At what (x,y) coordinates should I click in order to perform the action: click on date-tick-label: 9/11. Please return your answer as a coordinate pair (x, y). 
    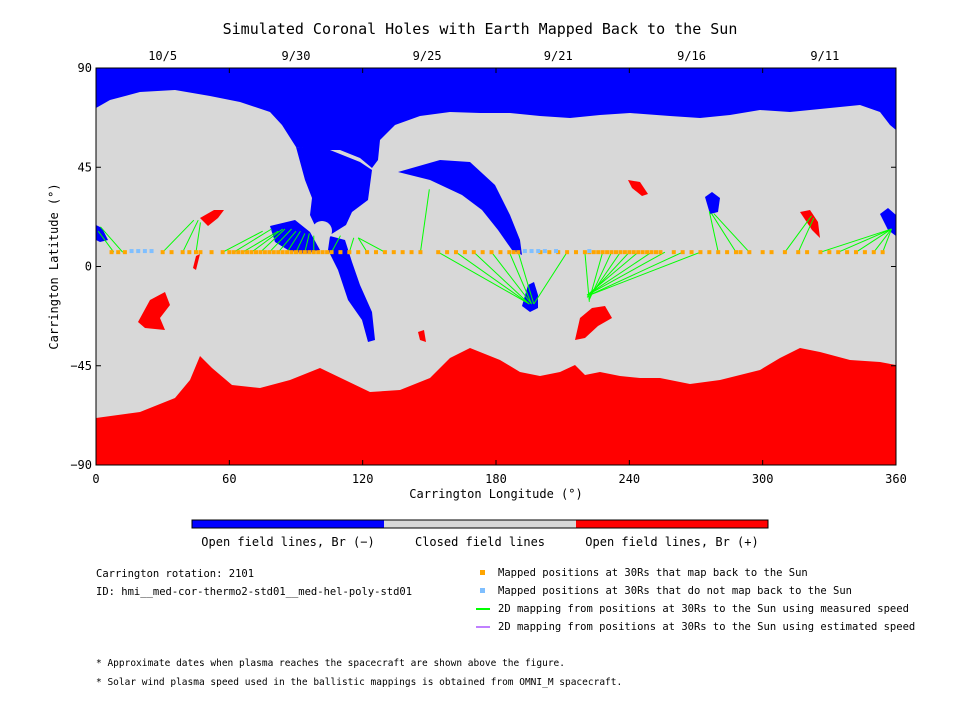
    Looking at the image, I should click on (824, 56).